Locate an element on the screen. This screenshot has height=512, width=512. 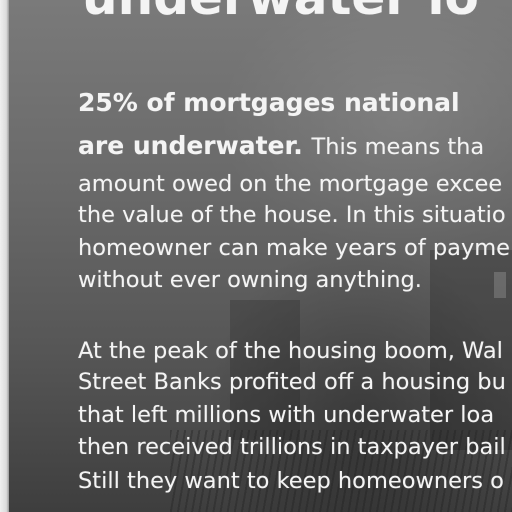
photo-building-right is located at coordinates (471, 350).